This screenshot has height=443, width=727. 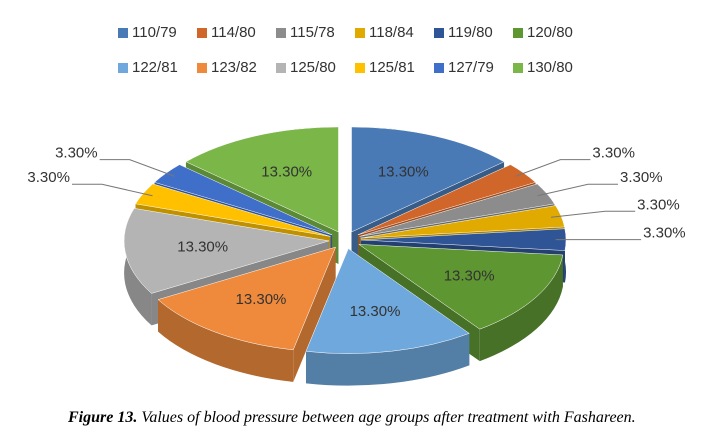 What do you see at coordinates (550, 67) in the screenshot?
I see `legend-label: 130/80` at bounding box center [550, 67].